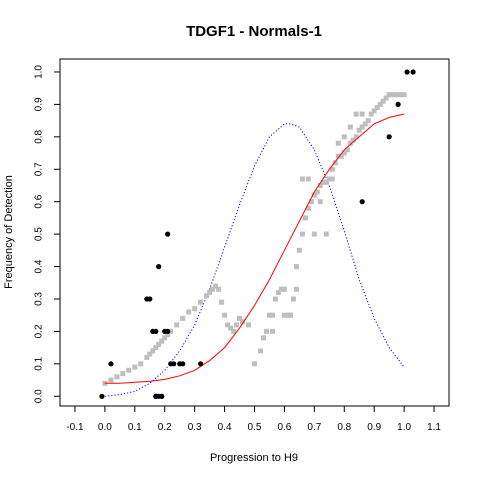 The height and width of the screenshot is (480, 480). What do you see at coordinates (75, 427) in the screenshot?
I see `x-tick-label: -0.1` at bounding box center [75, 427].